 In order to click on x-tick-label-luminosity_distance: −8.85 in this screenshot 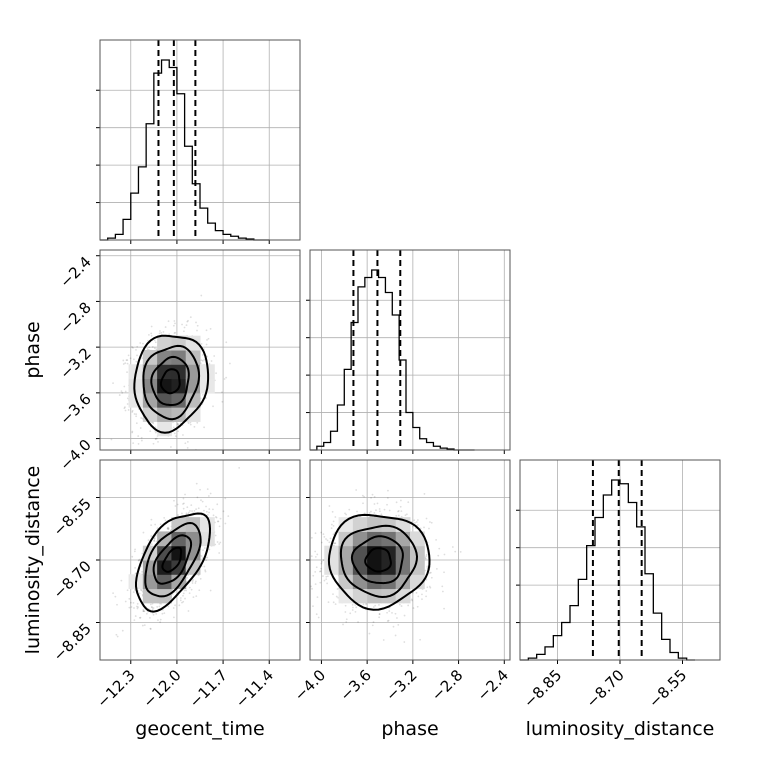, I will do `click(542, 688)`.